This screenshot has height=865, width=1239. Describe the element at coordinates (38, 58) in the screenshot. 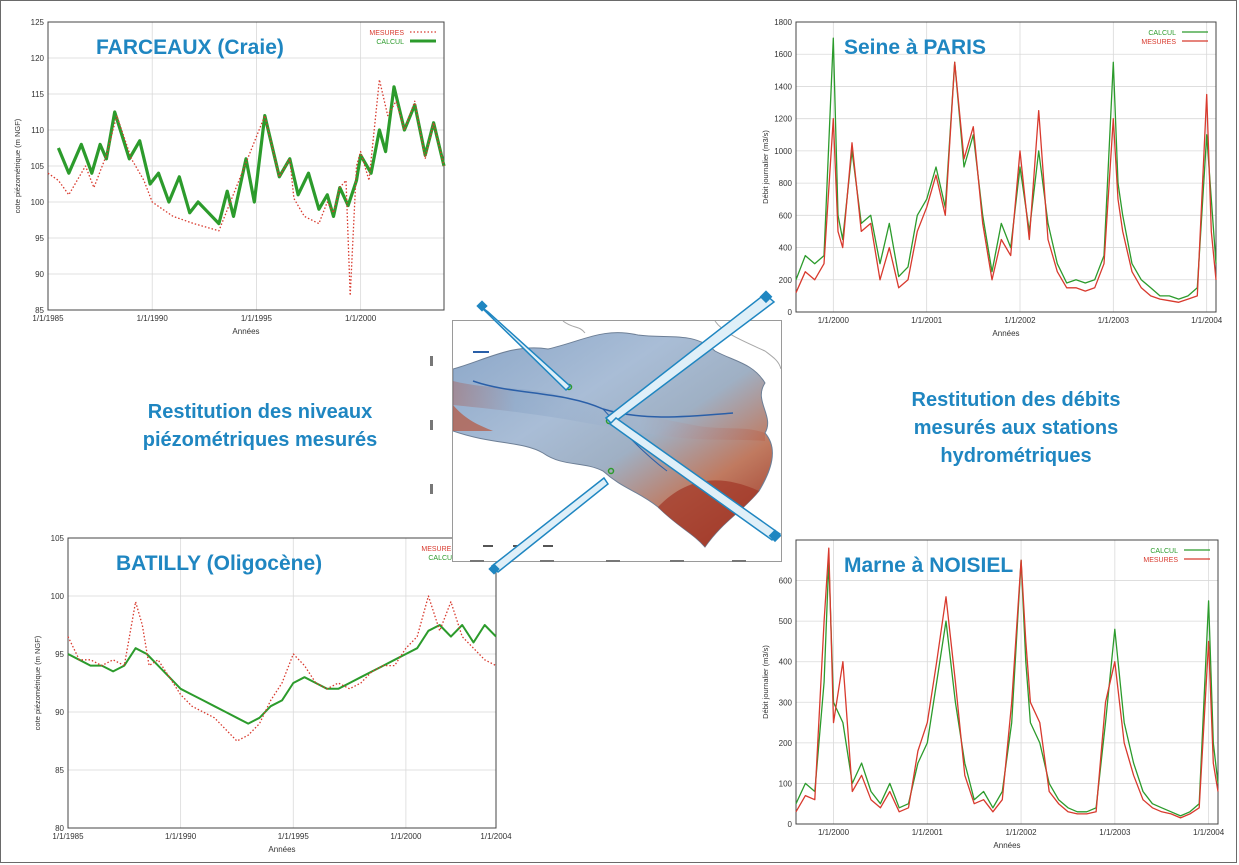

I see `y-tick-label: 120` at that location.